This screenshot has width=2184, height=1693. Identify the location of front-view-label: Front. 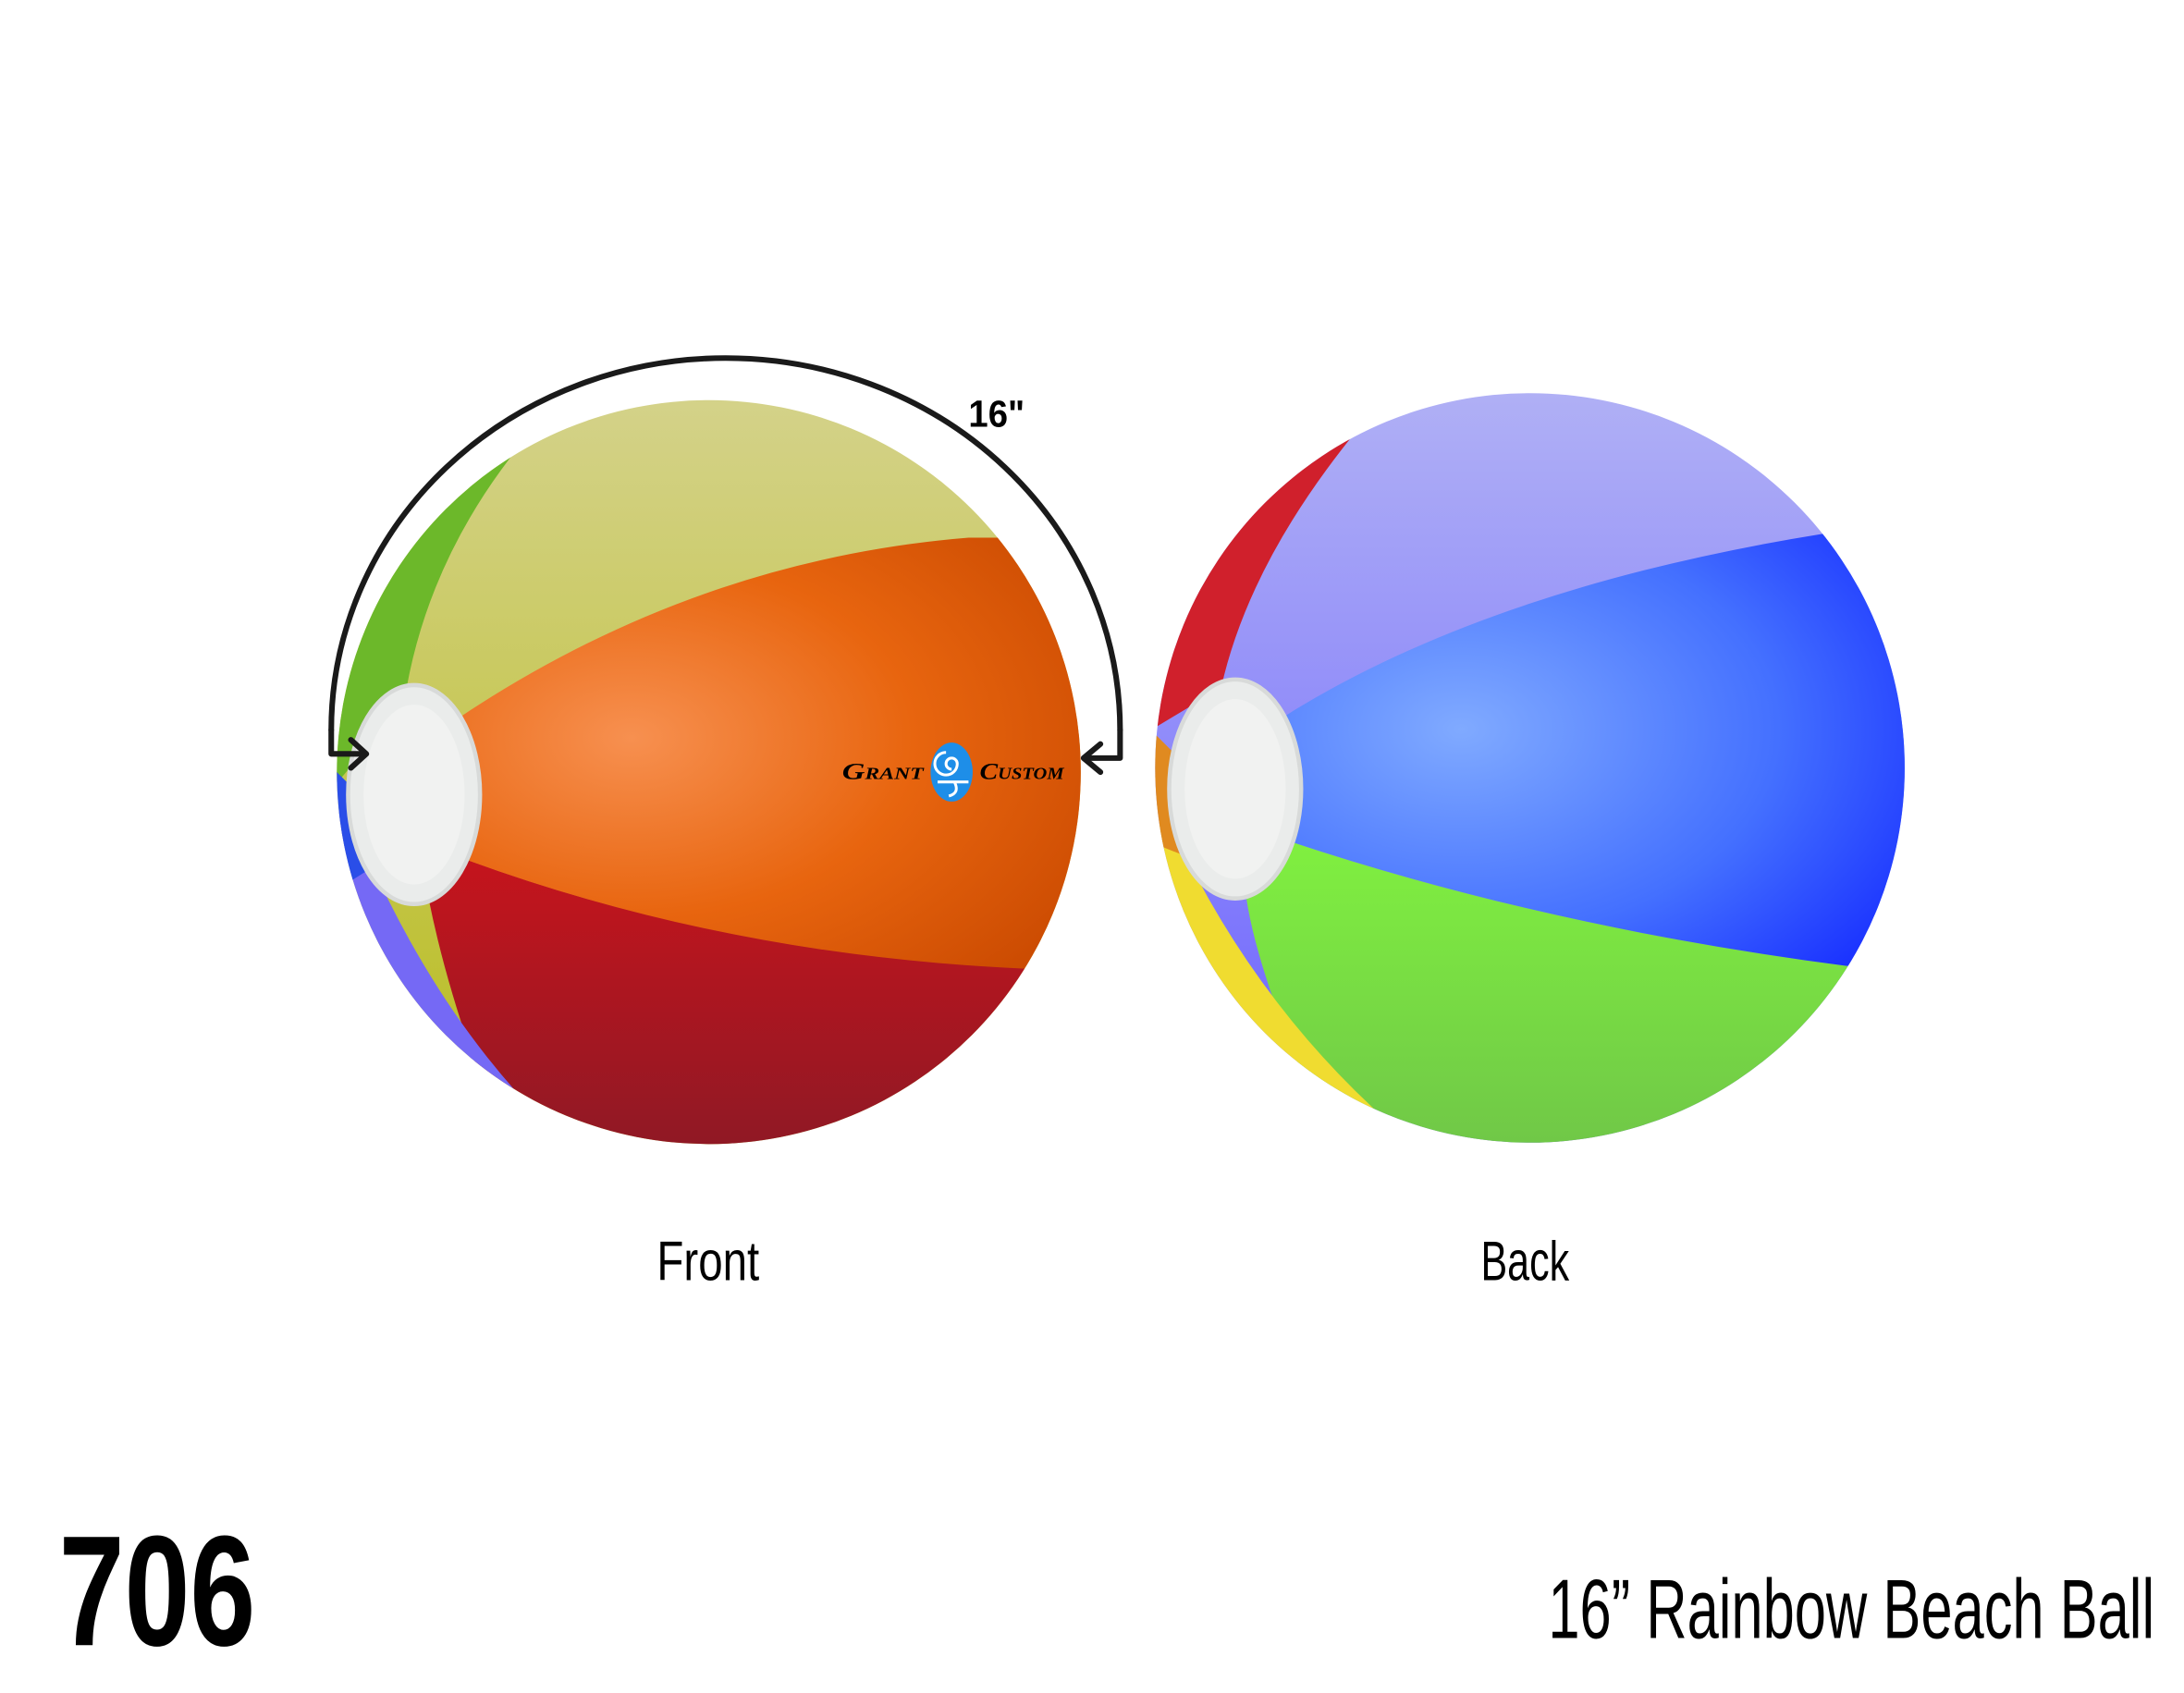
(707, 1262).